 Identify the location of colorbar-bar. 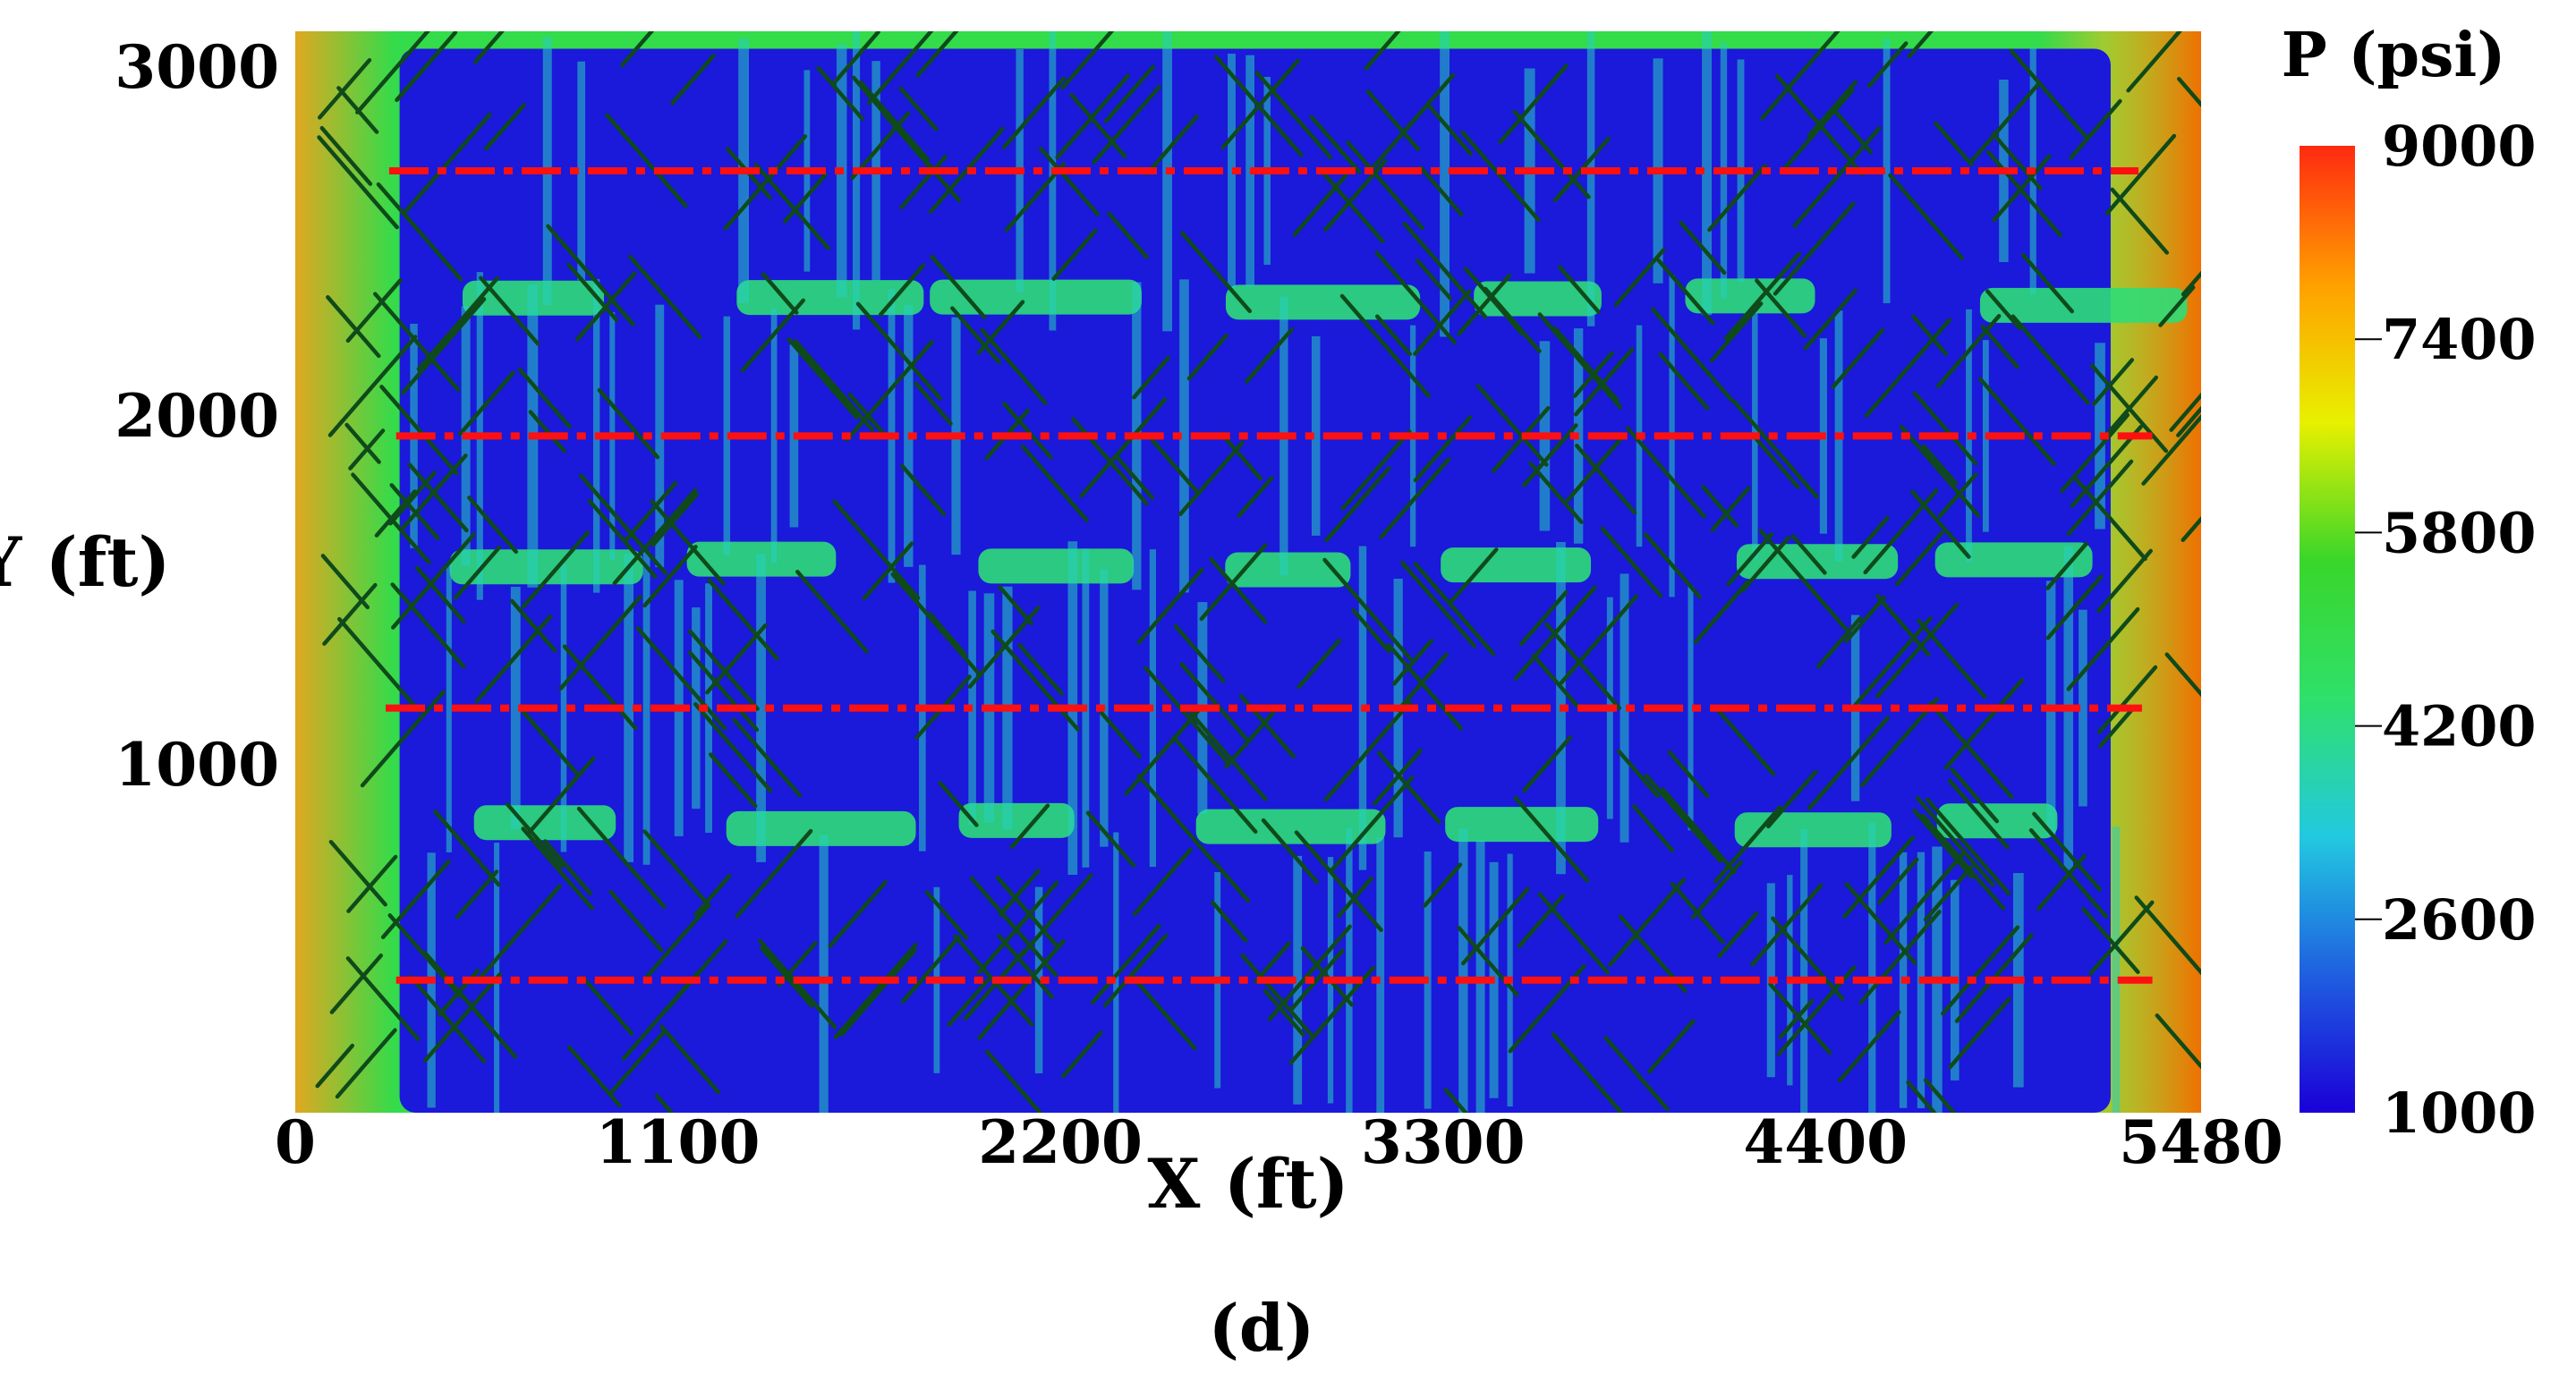
(2327, 629).